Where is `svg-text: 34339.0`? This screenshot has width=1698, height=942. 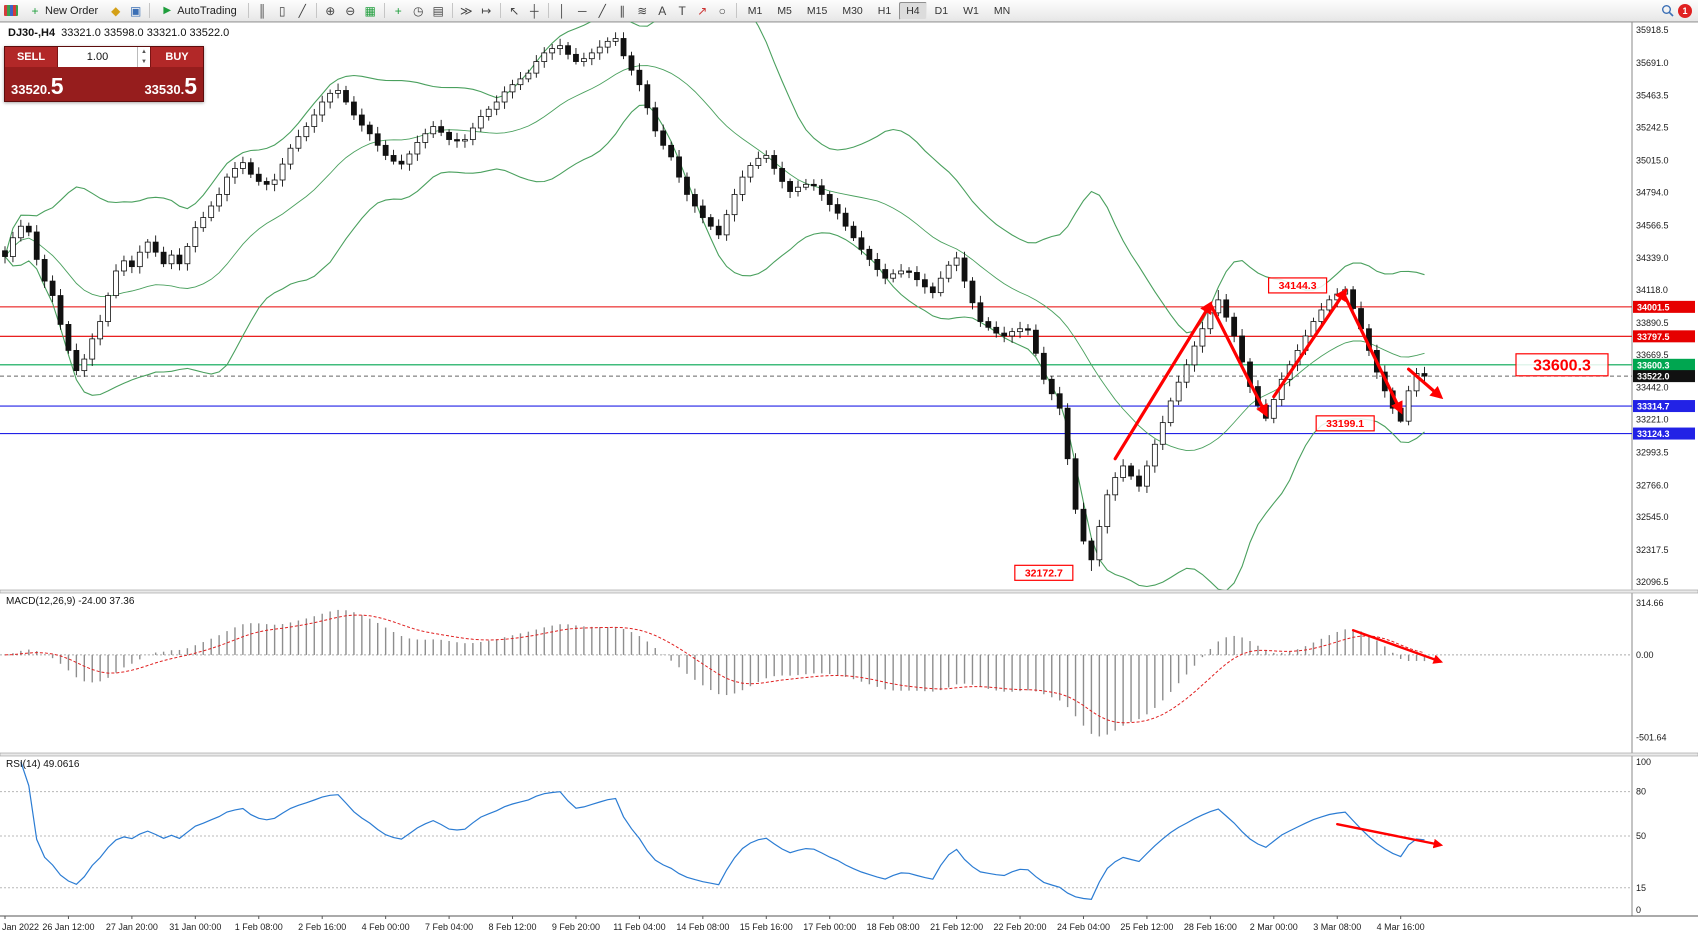
svg-text: 34339.0 is located at coordinates (1652, 258).